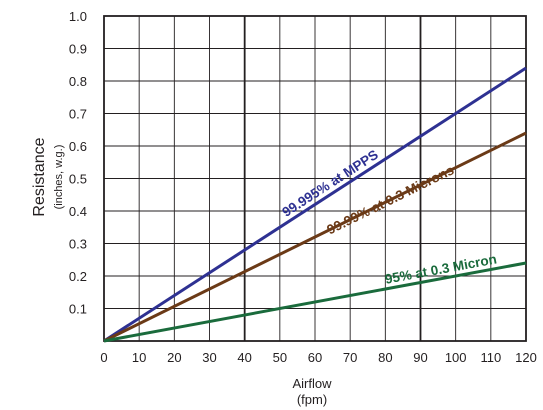  What do you see at coordinates (441, 269) in the screenshot?
I see `series-label-3: 95% at 0.3 Micron` at bounding box center [441, 269].